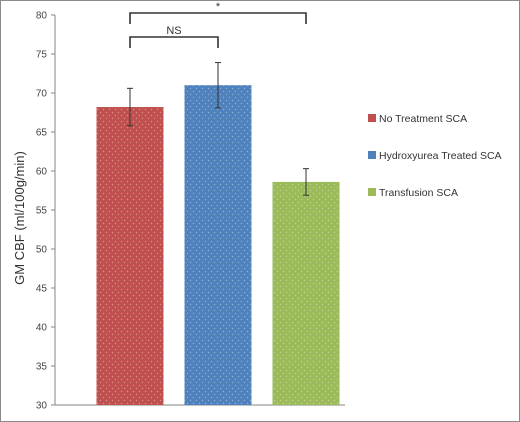 The height and width of the screenshot is (422, 520). Describe the element at coordinates (418, 193) in the screenshot. I see `legend-label: Transfusion SCA` at that location.